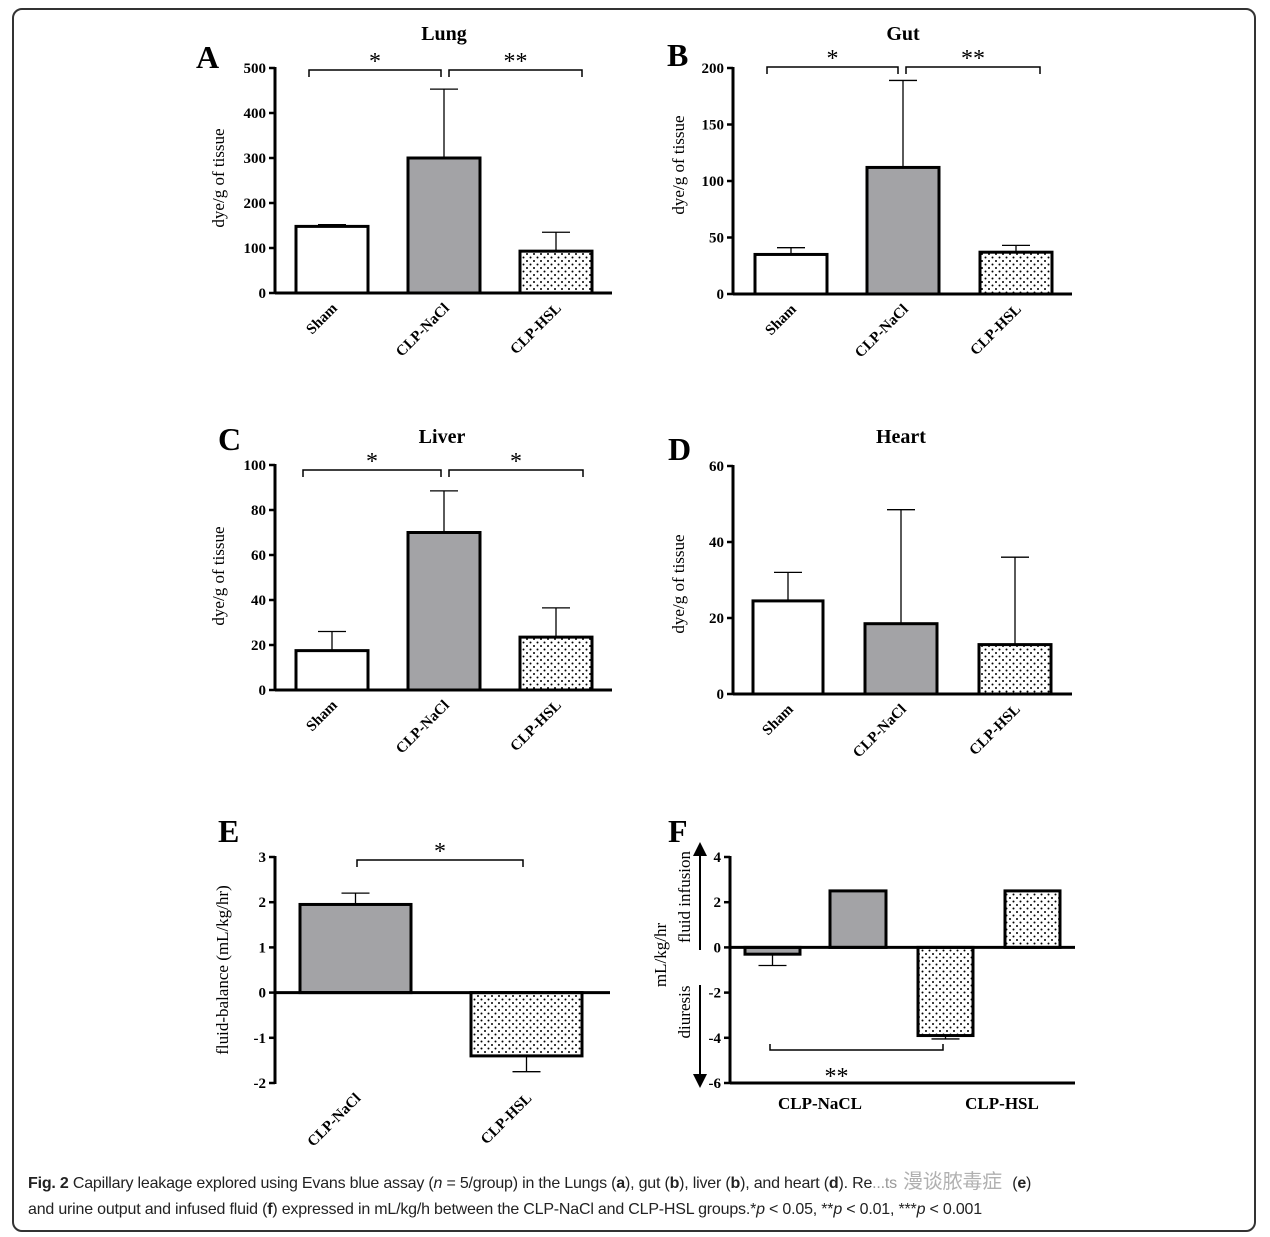 Image resolution: width=1270 pixels, height=1237 pixels. Describe the element at coordinates (903, 34) in the screenshot. I see `chart-title: Gut` at that location.